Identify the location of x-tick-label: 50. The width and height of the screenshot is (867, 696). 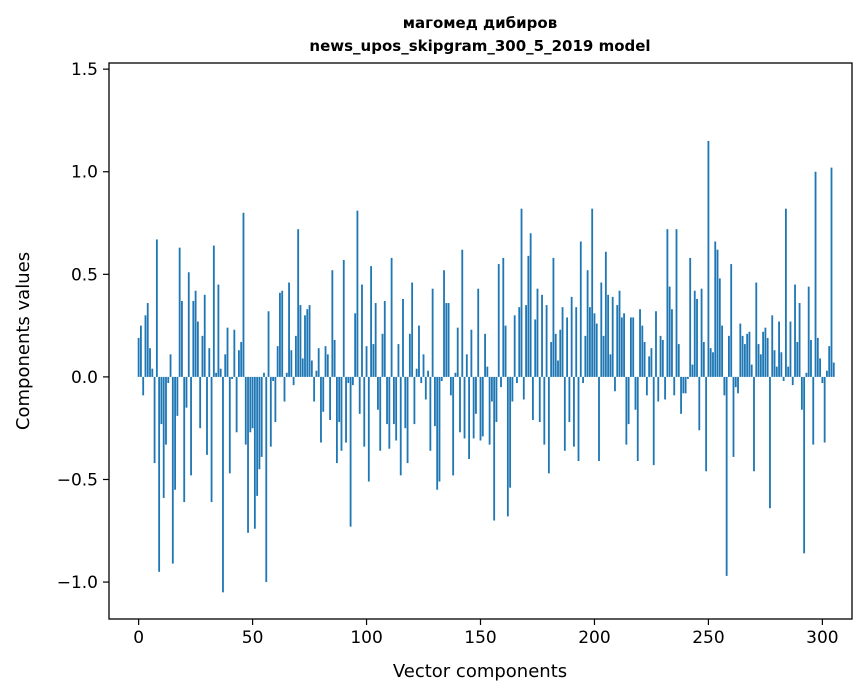
(253, 638).